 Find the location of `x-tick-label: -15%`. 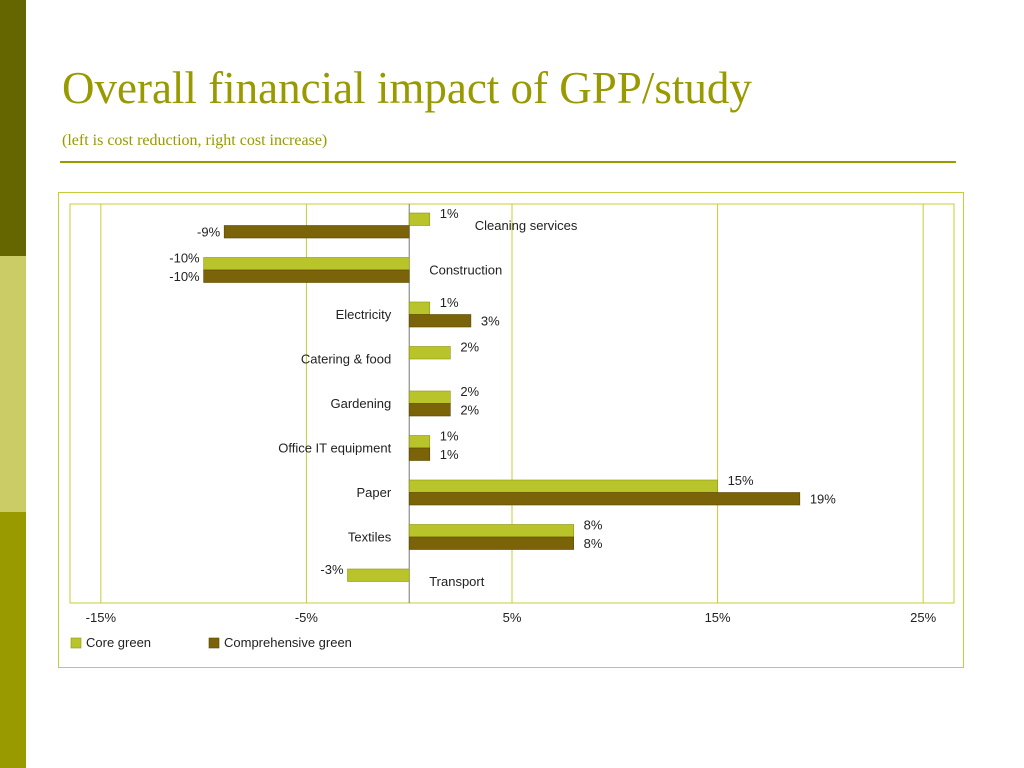

x-tick-label: -15% is located at coordinates (101, 617).